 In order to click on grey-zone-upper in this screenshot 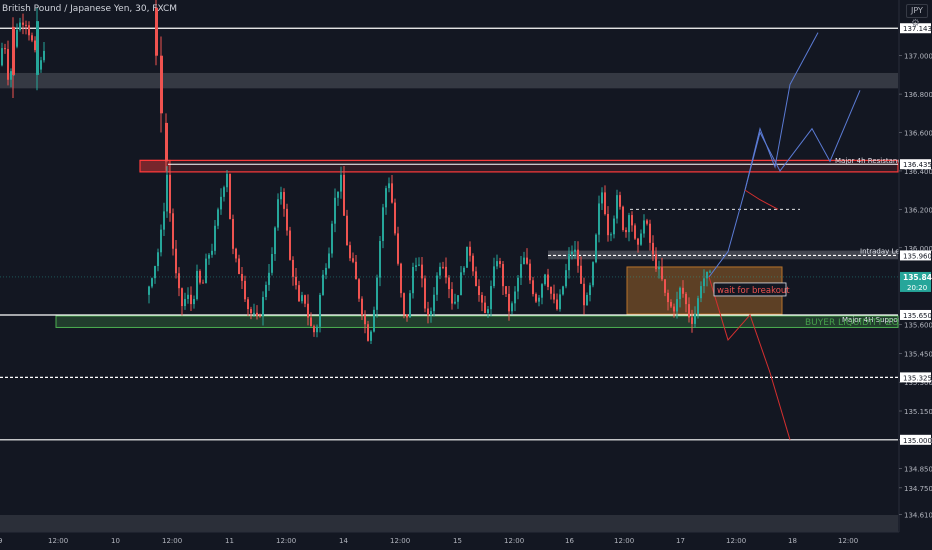, I will do `click(449, 80)`.